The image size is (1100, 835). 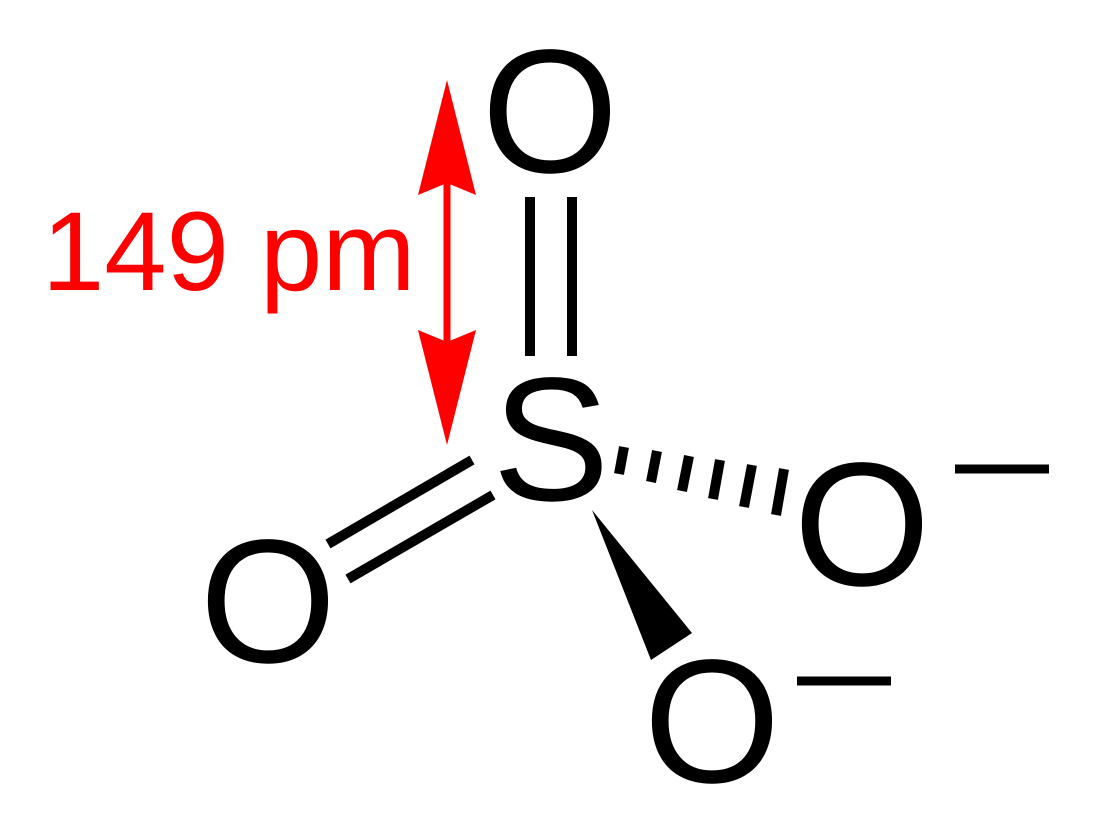 What do you see at coordinates (712, 722) in the screenshot?
I see `atom-oxygen-bottom: O` at bounding box center [712, 722].